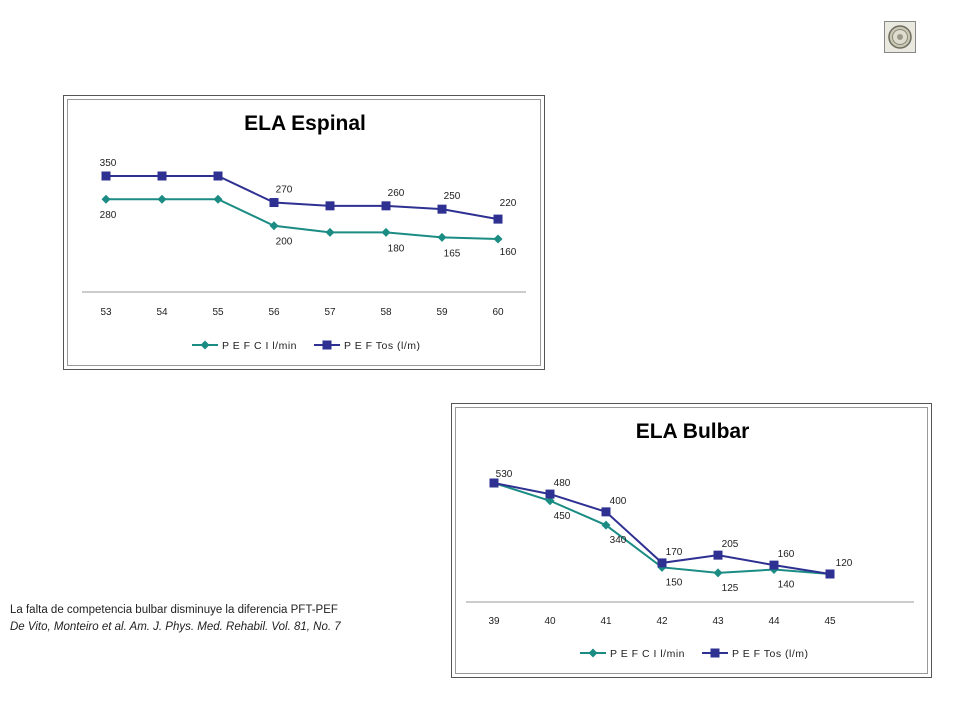 This screenshot has width=960, height=720. Describe the element at coordinates (504, 474) in the screenshot. I see `data-label: 530` at that location.